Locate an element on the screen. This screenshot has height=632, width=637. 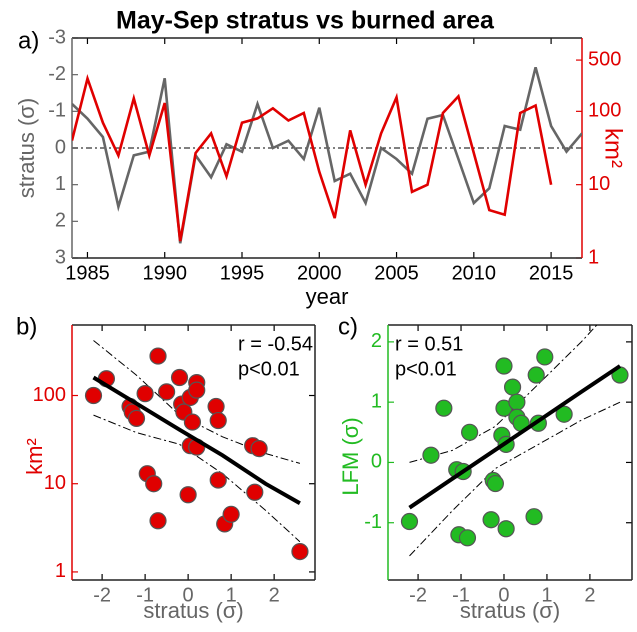
annotation: r = 0.51 is located at coordinates (429, 344).